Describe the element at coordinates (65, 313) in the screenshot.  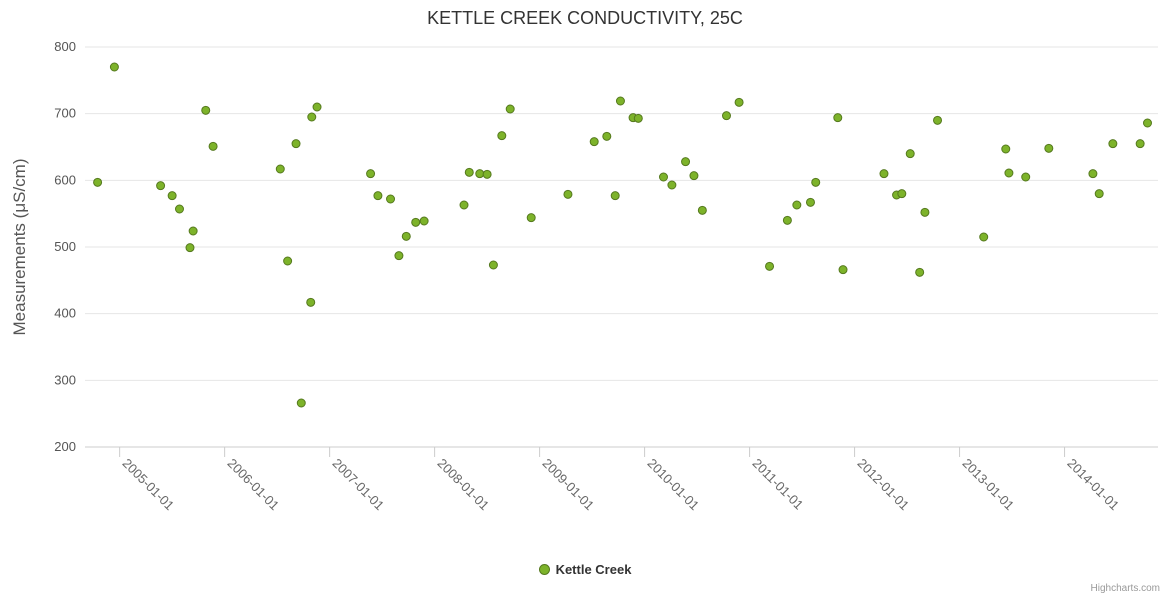
I see `y-tick-label: 400` at that location.